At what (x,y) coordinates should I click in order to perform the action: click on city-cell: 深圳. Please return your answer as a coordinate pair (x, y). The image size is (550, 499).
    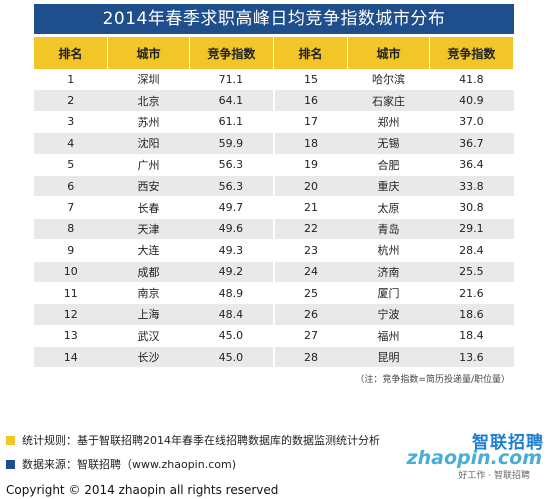
    Looking at the image, I should click on (148, 80).